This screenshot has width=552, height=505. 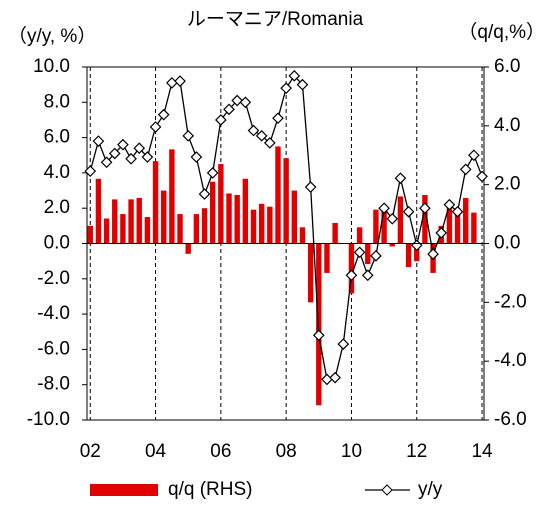 What do you see at coordinates (124, 490) in the screenshot?
I see `legend-swatch` at bounding box center [124, 490].